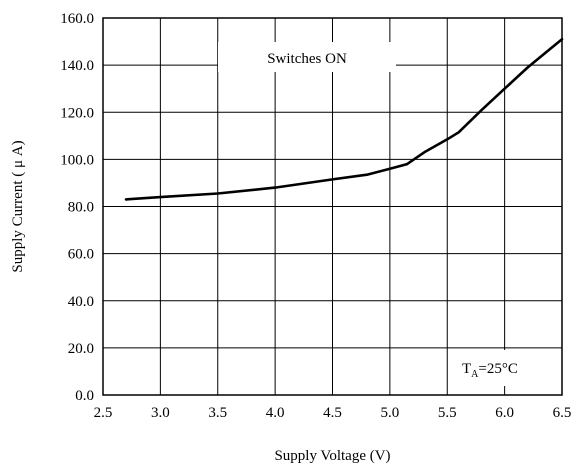  I want to click on temp-label-rest: =25°C, so click(497, 369).